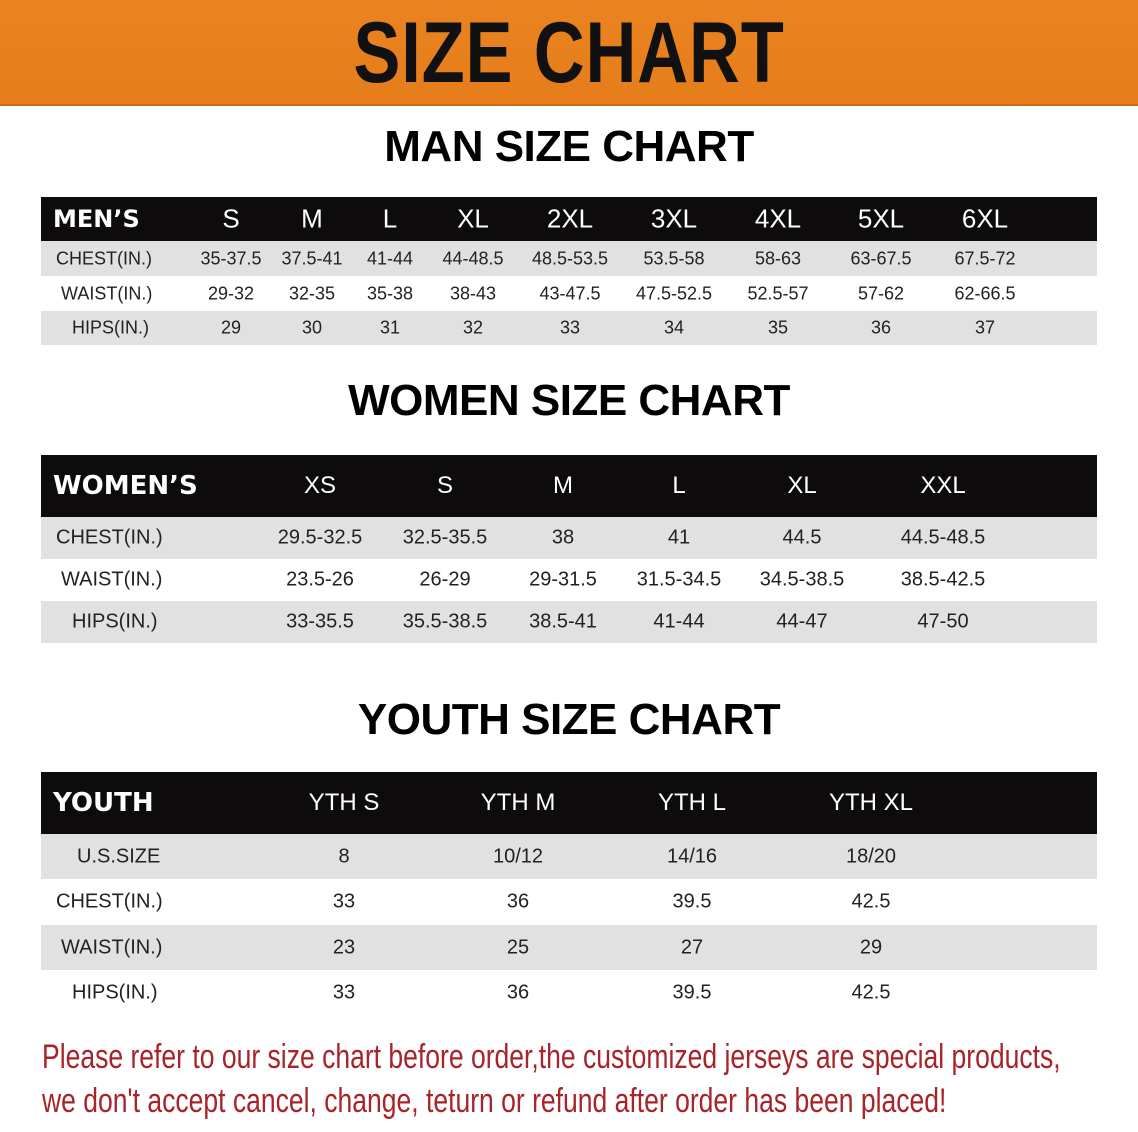  I want to click on header-label: WOMEN’S, so click(125, 486).